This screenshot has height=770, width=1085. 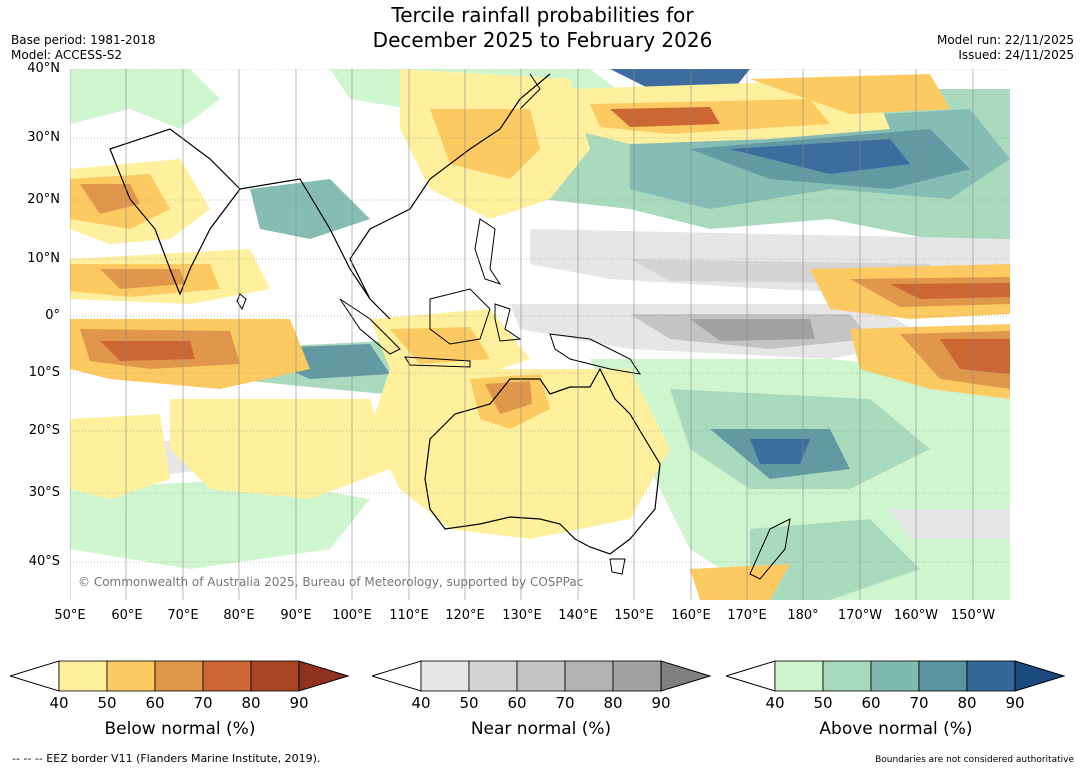 What do you see at coordinates (251, 703) in the screenshot?
I see `cbar-below-tick: 80` at bounding box center [251, 703].